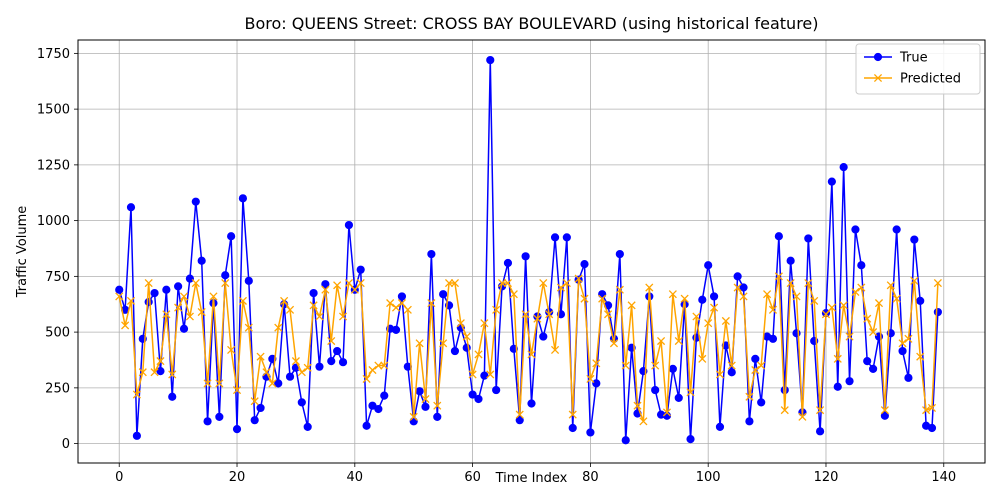  Describe the element at coordinates (57, 277) in the screenshot. I see `y-tick-label: 750` at that location.